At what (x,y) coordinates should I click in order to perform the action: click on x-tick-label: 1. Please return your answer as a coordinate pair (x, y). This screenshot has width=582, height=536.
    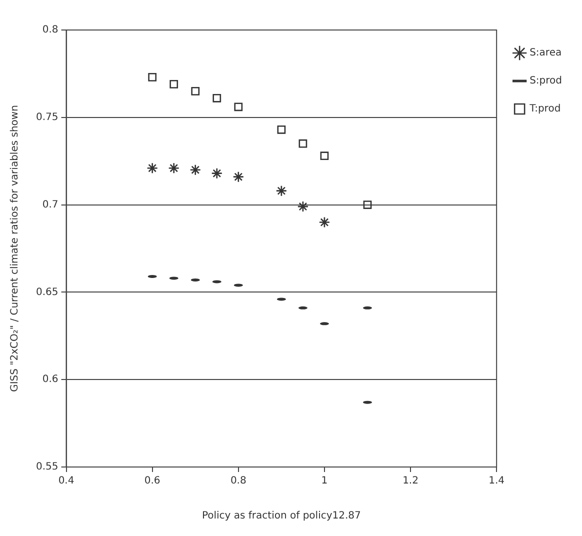
    Looking at the image, I should click on (324, 481).